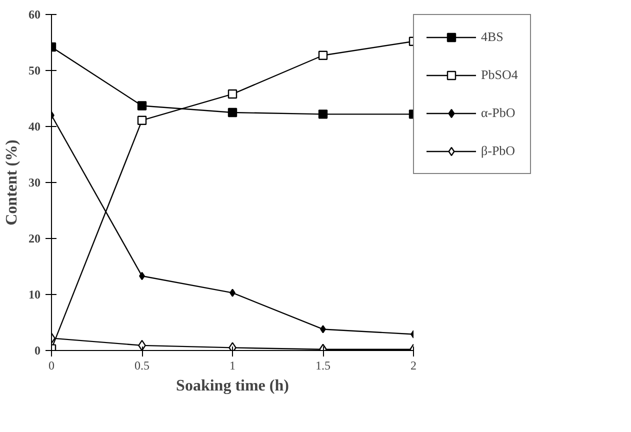 This screenshot has height=432, width=631. What do you see at coordinates (498, 151) in the screenshot?
I see `legend-label: β-PbO` at bounding box center [498, 151].